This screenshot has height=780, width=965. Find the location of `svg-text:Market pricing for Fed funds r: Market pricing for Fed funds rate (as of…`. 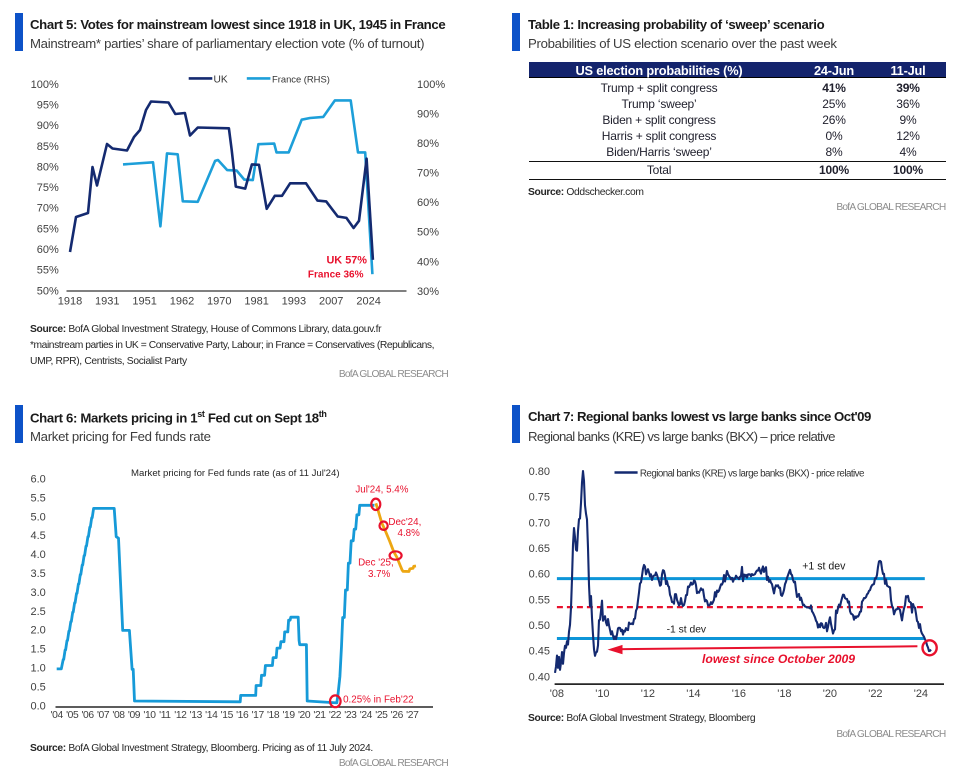

svg-text:Market pricing for Fed funds r: Market pricing for Fed funds rate (as of… is located at coordinates (235, 473).